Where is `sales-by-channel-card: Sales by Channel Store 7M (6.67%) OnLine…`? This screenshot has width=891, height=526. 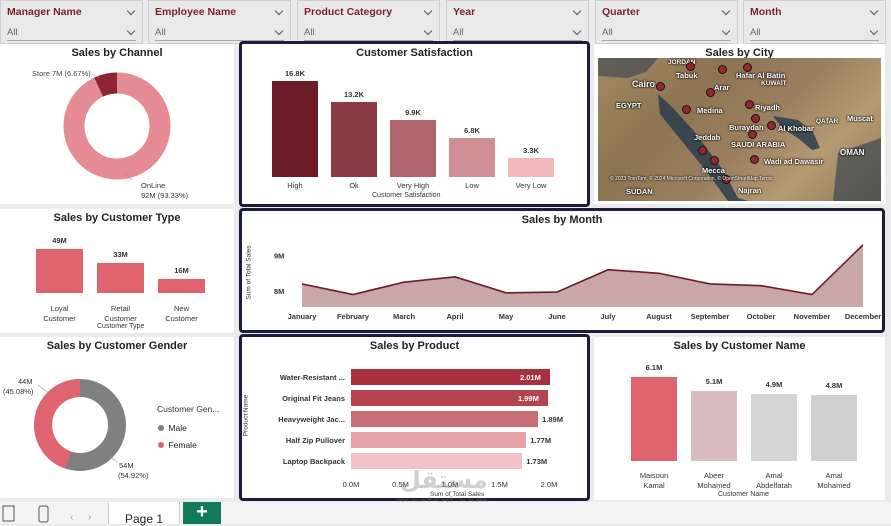 sales-by-channel-card: Sales by Channel Store 7M (6.67%) OnLine… is located at coordinates (117, 124).